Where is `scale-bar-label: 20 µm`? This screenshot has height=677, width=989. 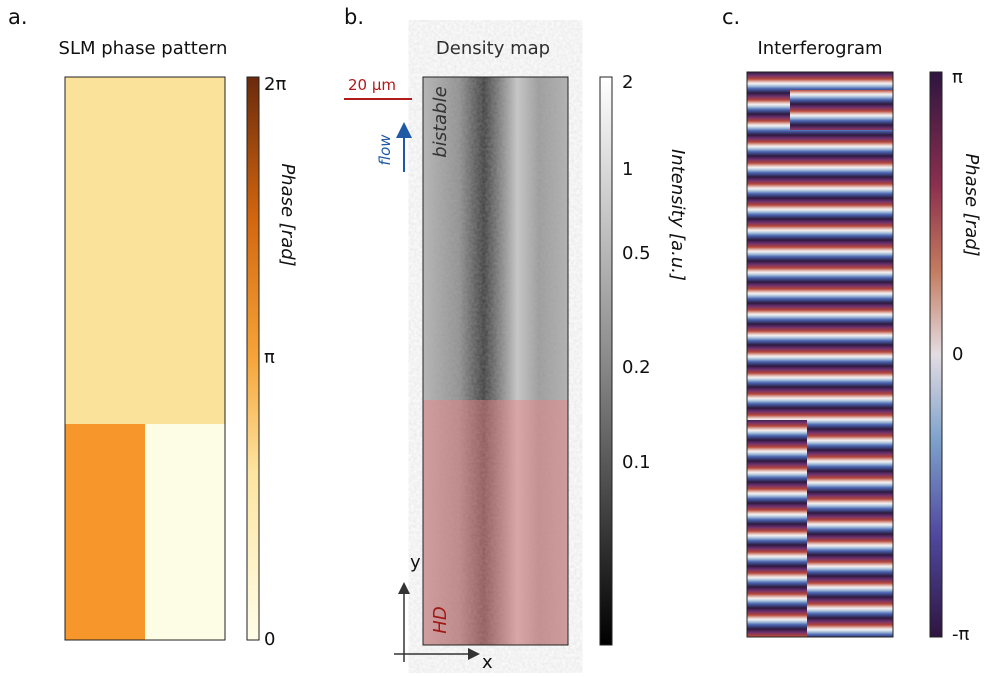
scale-bar-label: 20 µm is located at coordinates (372, 85).